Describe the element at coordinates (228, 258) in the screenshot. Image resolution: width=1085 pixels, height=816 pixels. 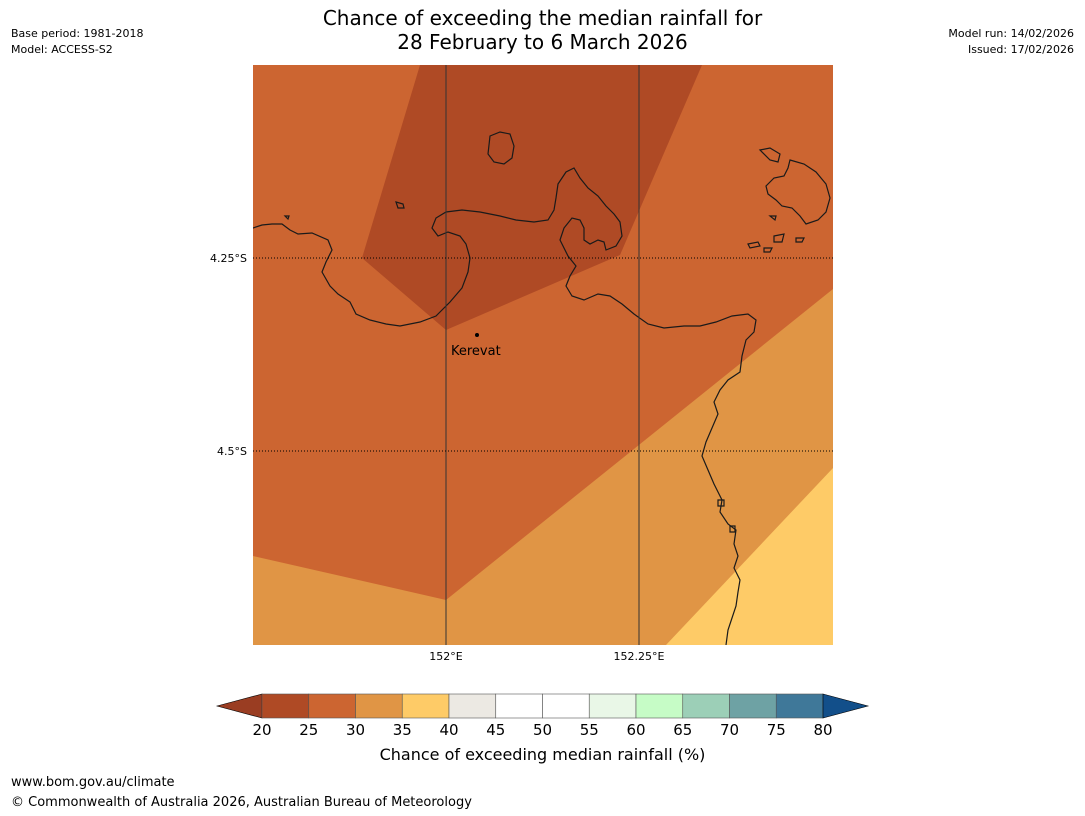
I see `lat-label-4-25: 4.25°S` at that location.